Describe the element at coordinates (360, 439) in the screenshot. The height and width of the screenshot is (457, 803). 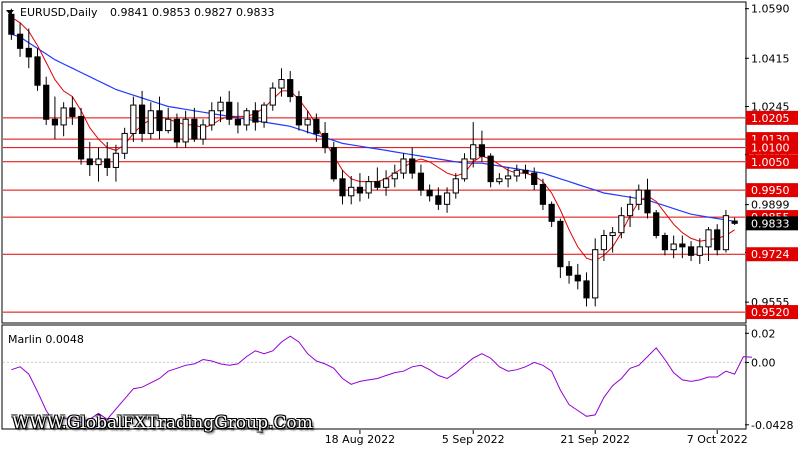
I see `time-tick-label: 18 Aug 2022` at that location.